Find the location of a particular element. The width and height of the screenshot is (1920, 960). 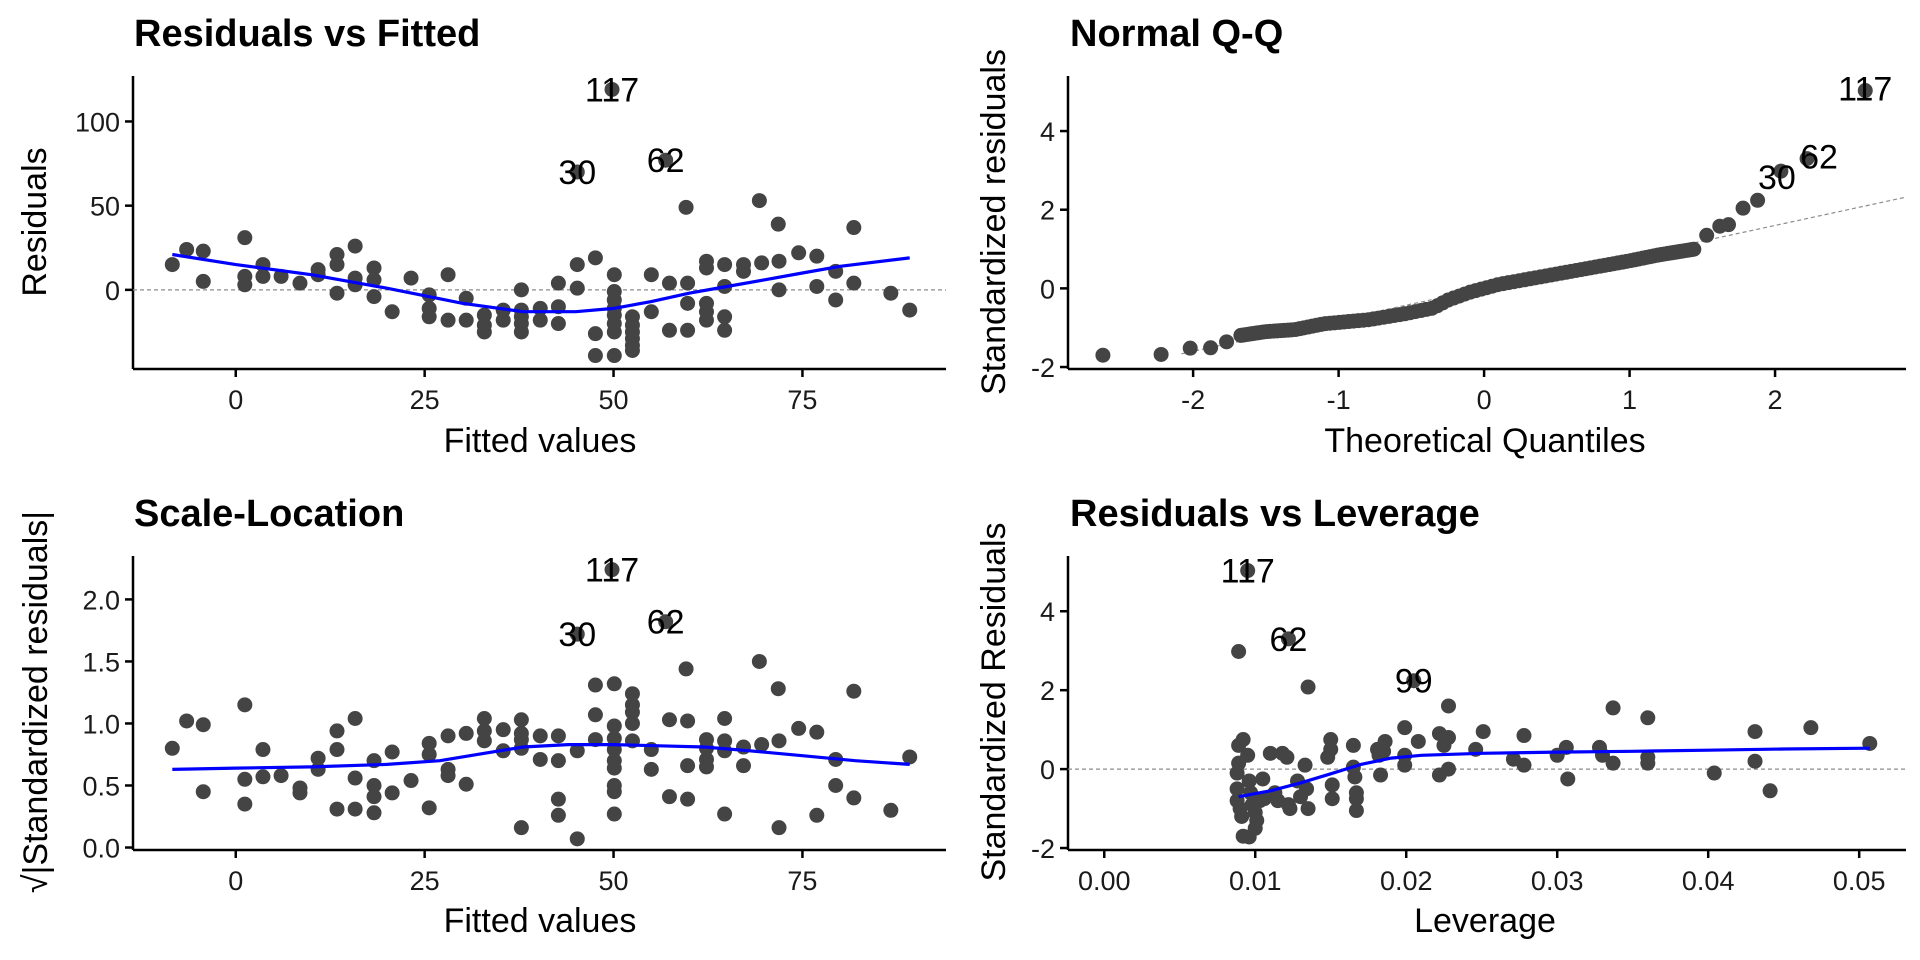

x-tick-label: 50 is located at coordinates (614, 881).